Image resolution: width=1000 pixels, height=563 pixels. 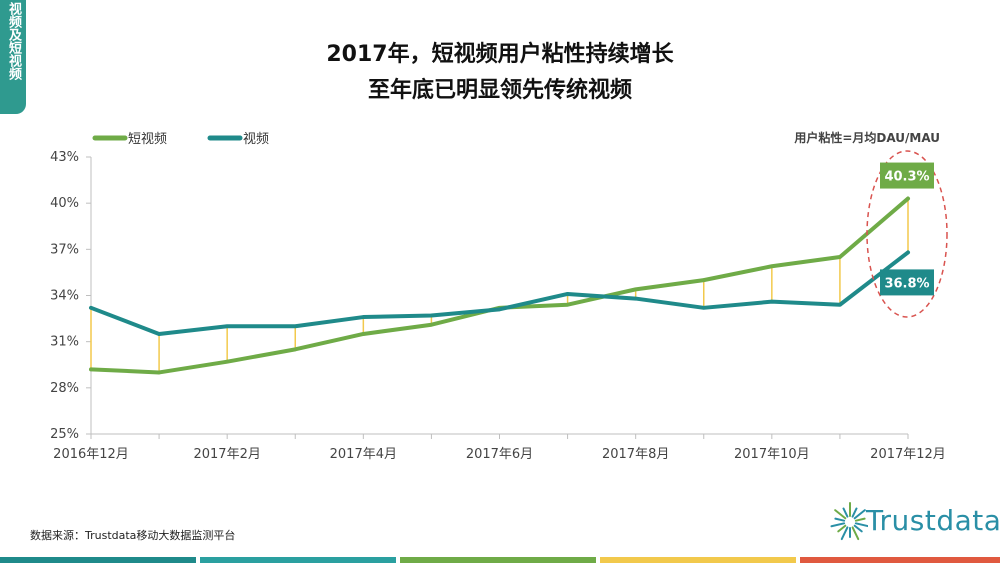 I want to click on x-tick-label: 2016年12月, so click(x=91, y=454).